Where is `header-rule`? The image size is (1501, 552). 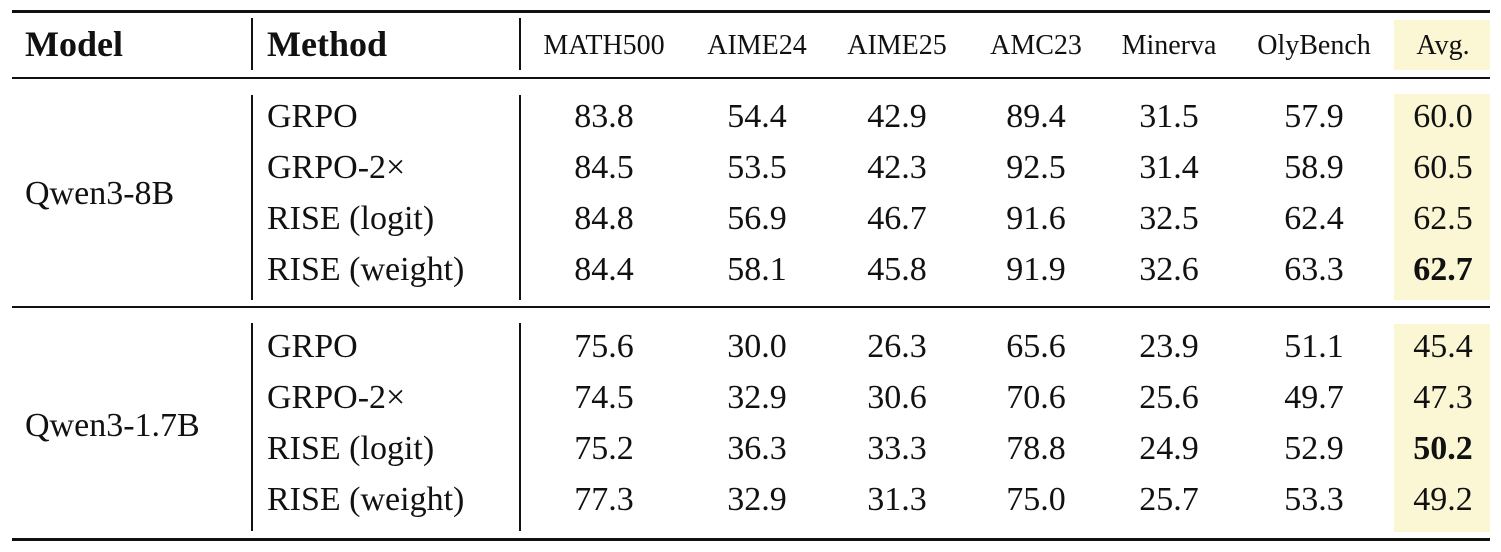
header-rule is located at coordinates (751, 78).